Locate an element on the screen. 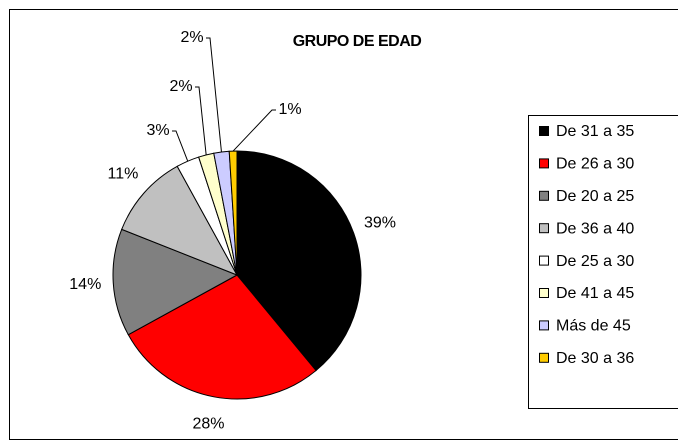 The image size is (678, 447). data-label: 1% is located at coordinates (289, 109).